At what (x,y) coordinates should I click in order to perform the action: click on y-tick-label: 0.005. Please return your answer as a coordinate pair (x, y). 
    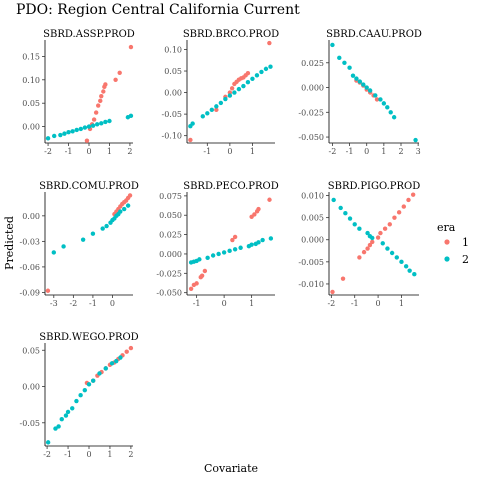
    Looking at the image, I should click on (312, 218).